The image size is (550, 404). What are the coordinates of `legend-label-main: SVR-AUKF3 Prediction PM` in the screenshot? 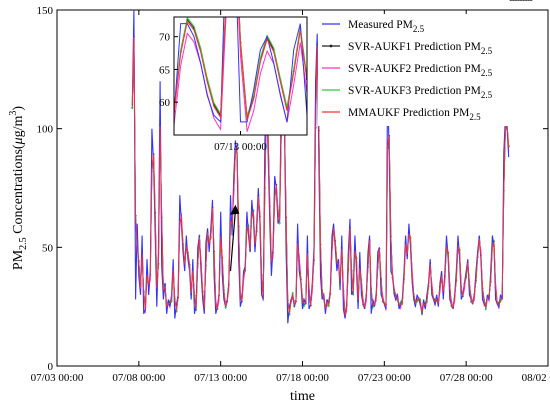 It's located at (414, 91).